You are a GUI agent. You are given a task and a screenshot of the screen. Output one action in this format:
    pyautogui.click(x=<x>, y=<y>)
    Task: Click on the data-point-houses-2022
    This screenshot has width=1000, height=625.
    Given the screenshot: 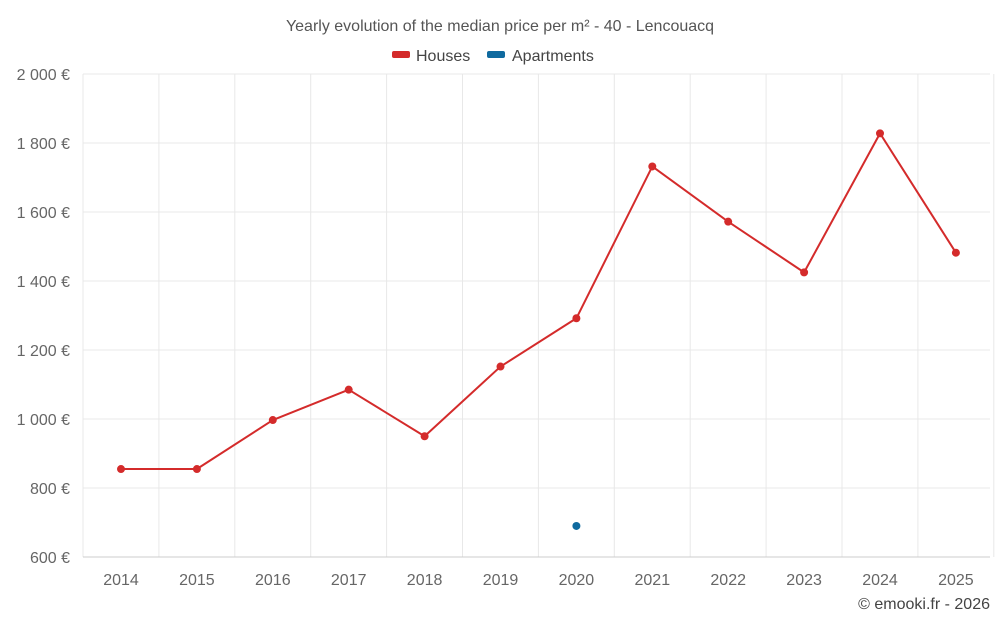 What is the action you would take?
    pyautogui.click(x=728, y=221)
    